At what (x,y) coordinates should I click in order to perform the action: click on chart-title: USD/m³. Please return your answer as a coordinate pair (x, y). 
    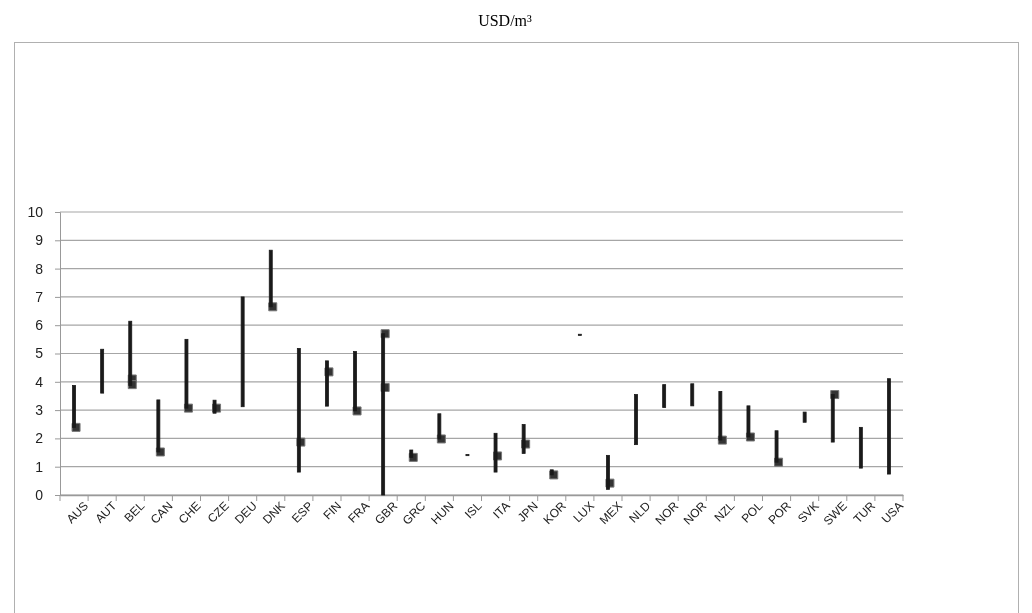
    Looking at the image, I should click on (505, 20).